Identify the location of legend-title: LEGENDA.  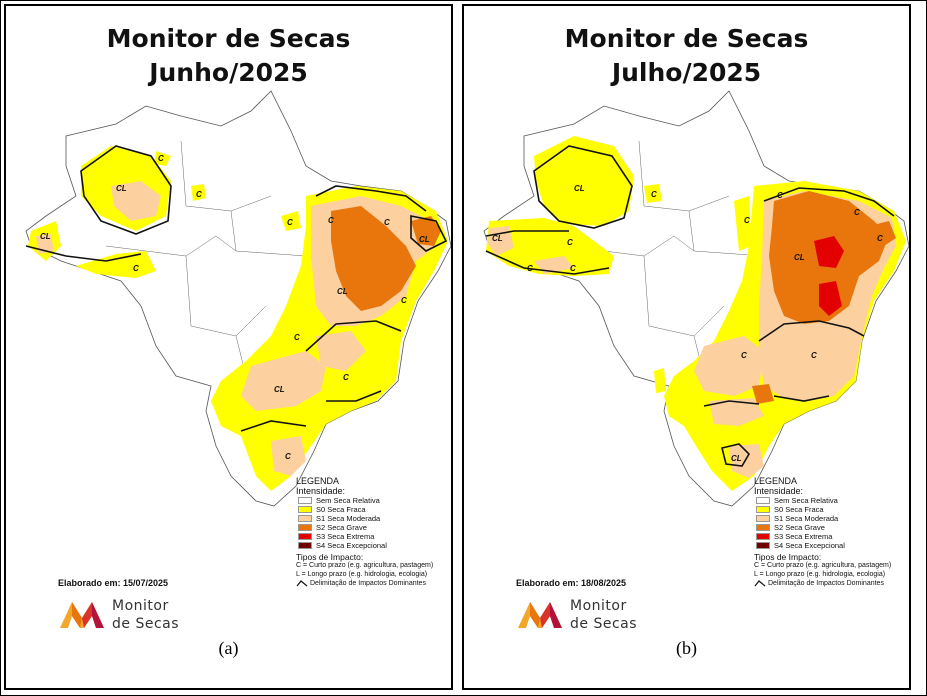
(776, 481).